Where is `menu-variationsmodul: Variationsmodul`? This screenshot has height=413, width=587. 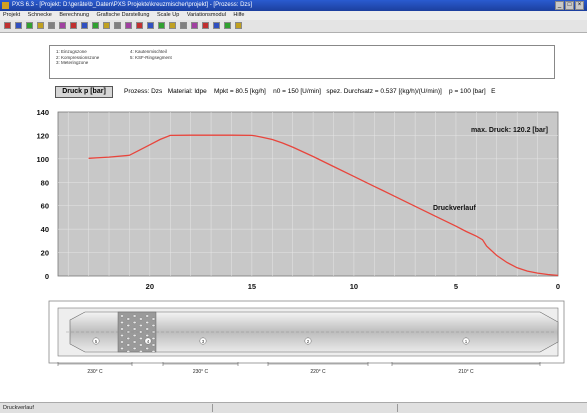
menu-variationsmodul: Variationsmodul is located at coordinates (206, 15).